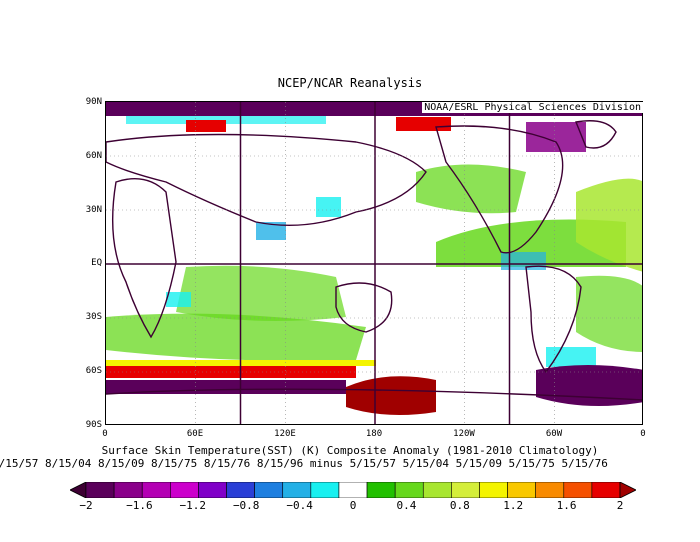 Image resolution: width=700 pixels, height=542 pixels. I want to click on north-pacific-warm, so click(471, 189).